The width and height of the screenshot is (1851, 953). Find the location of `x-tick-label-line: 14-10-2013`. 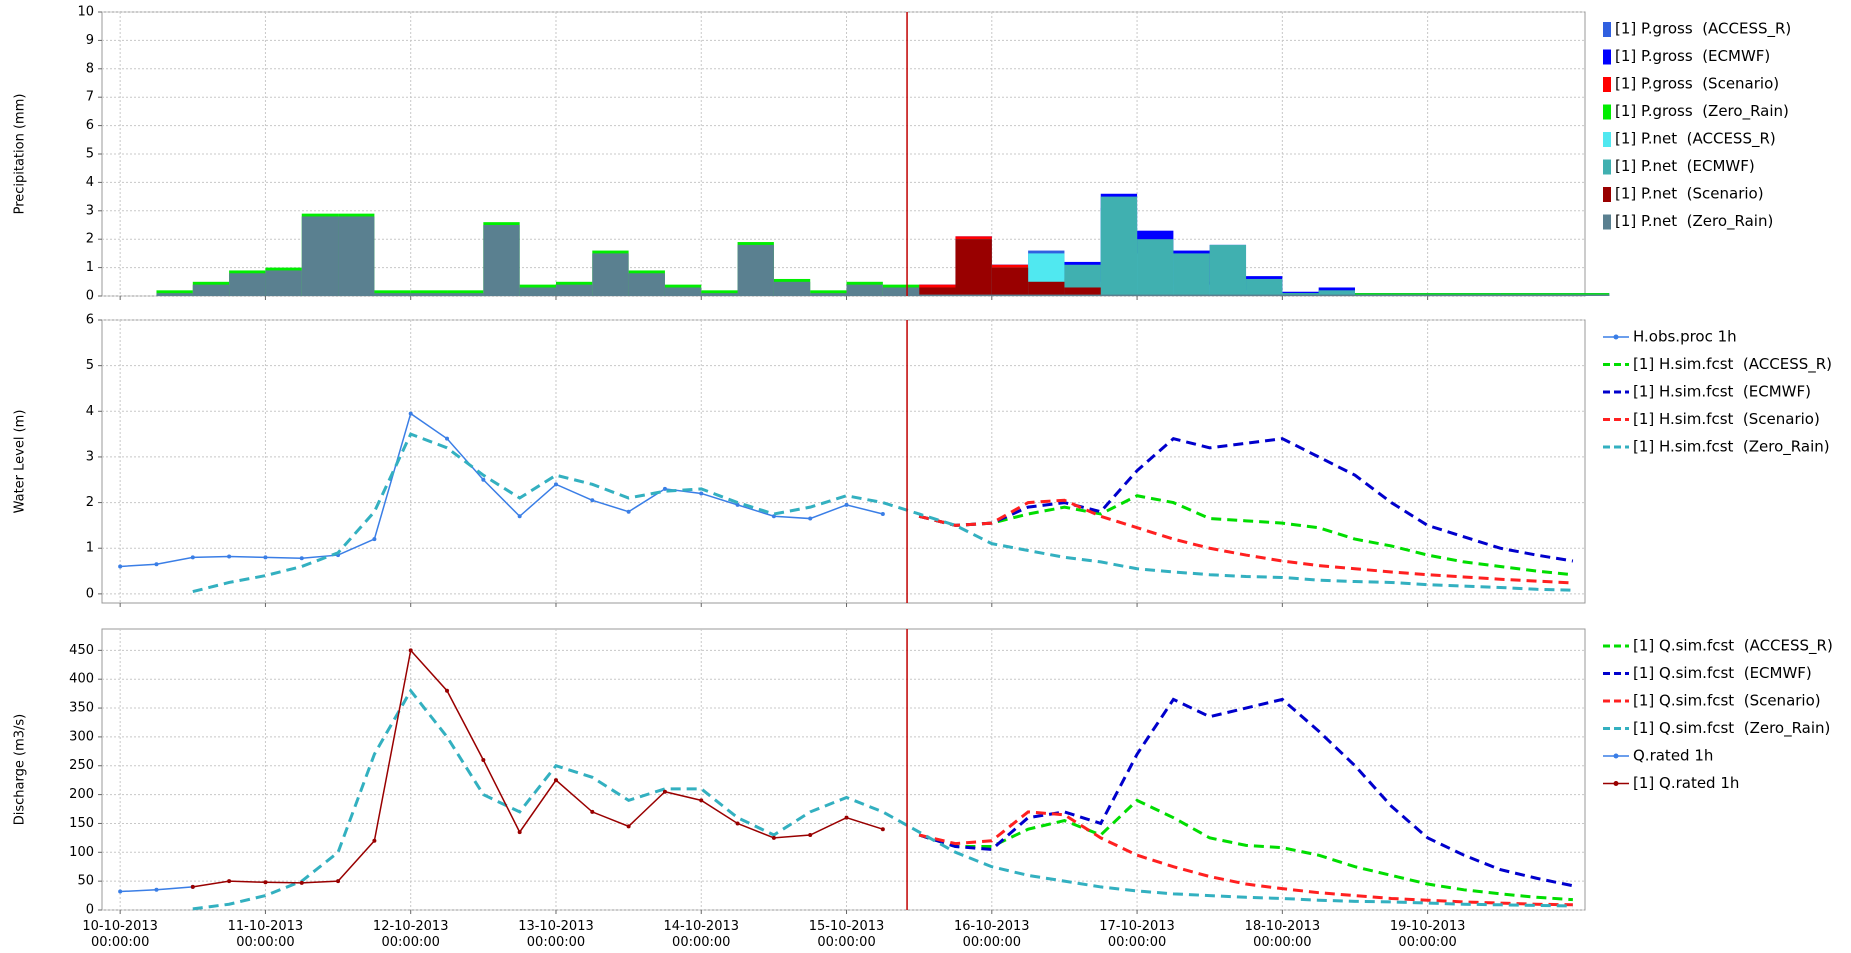

x-tick-label-line: 14-10-2013 is located at coordinates (701, 926).